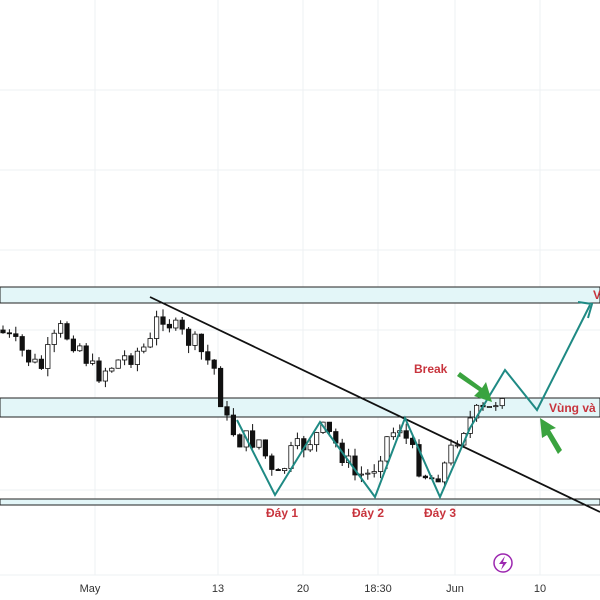 This screenshot has width=600, height=600. Describe the element at coordinates (455, 589) in the screenshot. I see `x-tick-label: Jun` at that location.